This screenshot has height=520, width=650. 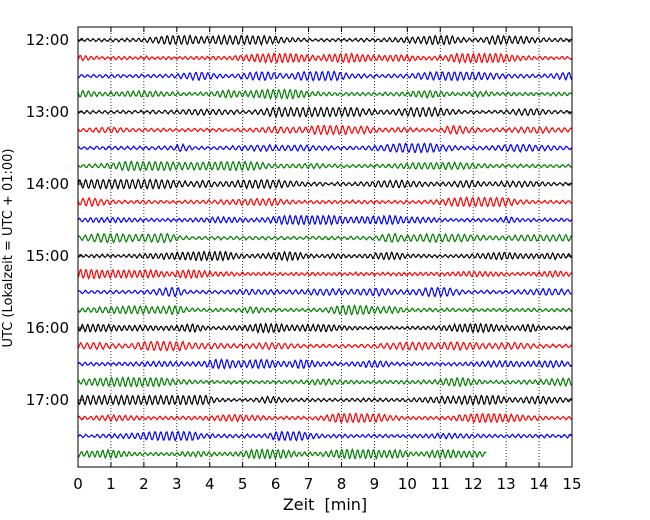 What do you see at coordinates (440, 484) in the screenshot?
I see `x-tick-label: 11` at bounding box center [440, 484].